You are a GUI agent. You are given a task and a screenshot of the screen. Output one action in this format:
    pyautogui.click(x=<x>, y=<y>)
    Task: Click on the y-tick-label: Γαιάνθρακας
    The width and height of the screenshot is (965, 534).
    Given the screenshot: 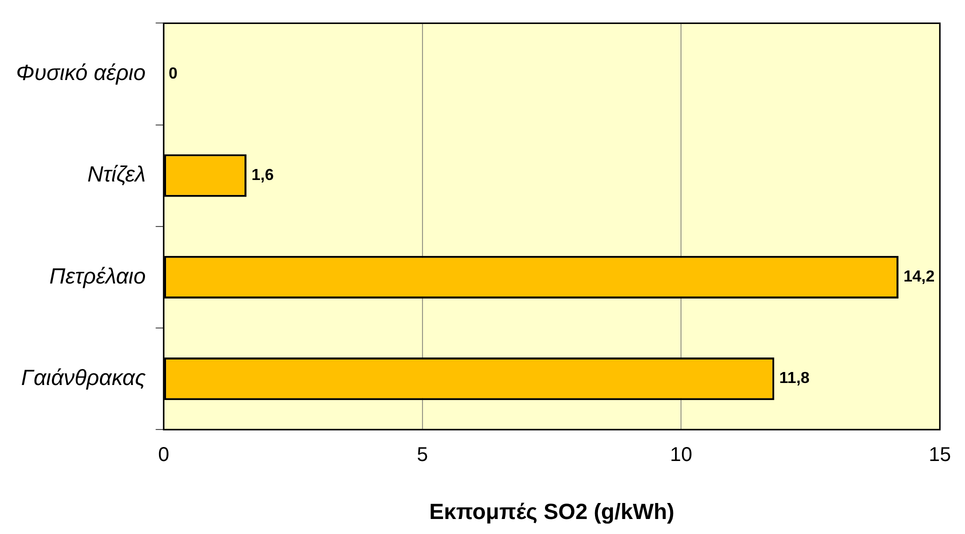 What is the action you would take?
    pyautogui.click(x=83, y=377)
    